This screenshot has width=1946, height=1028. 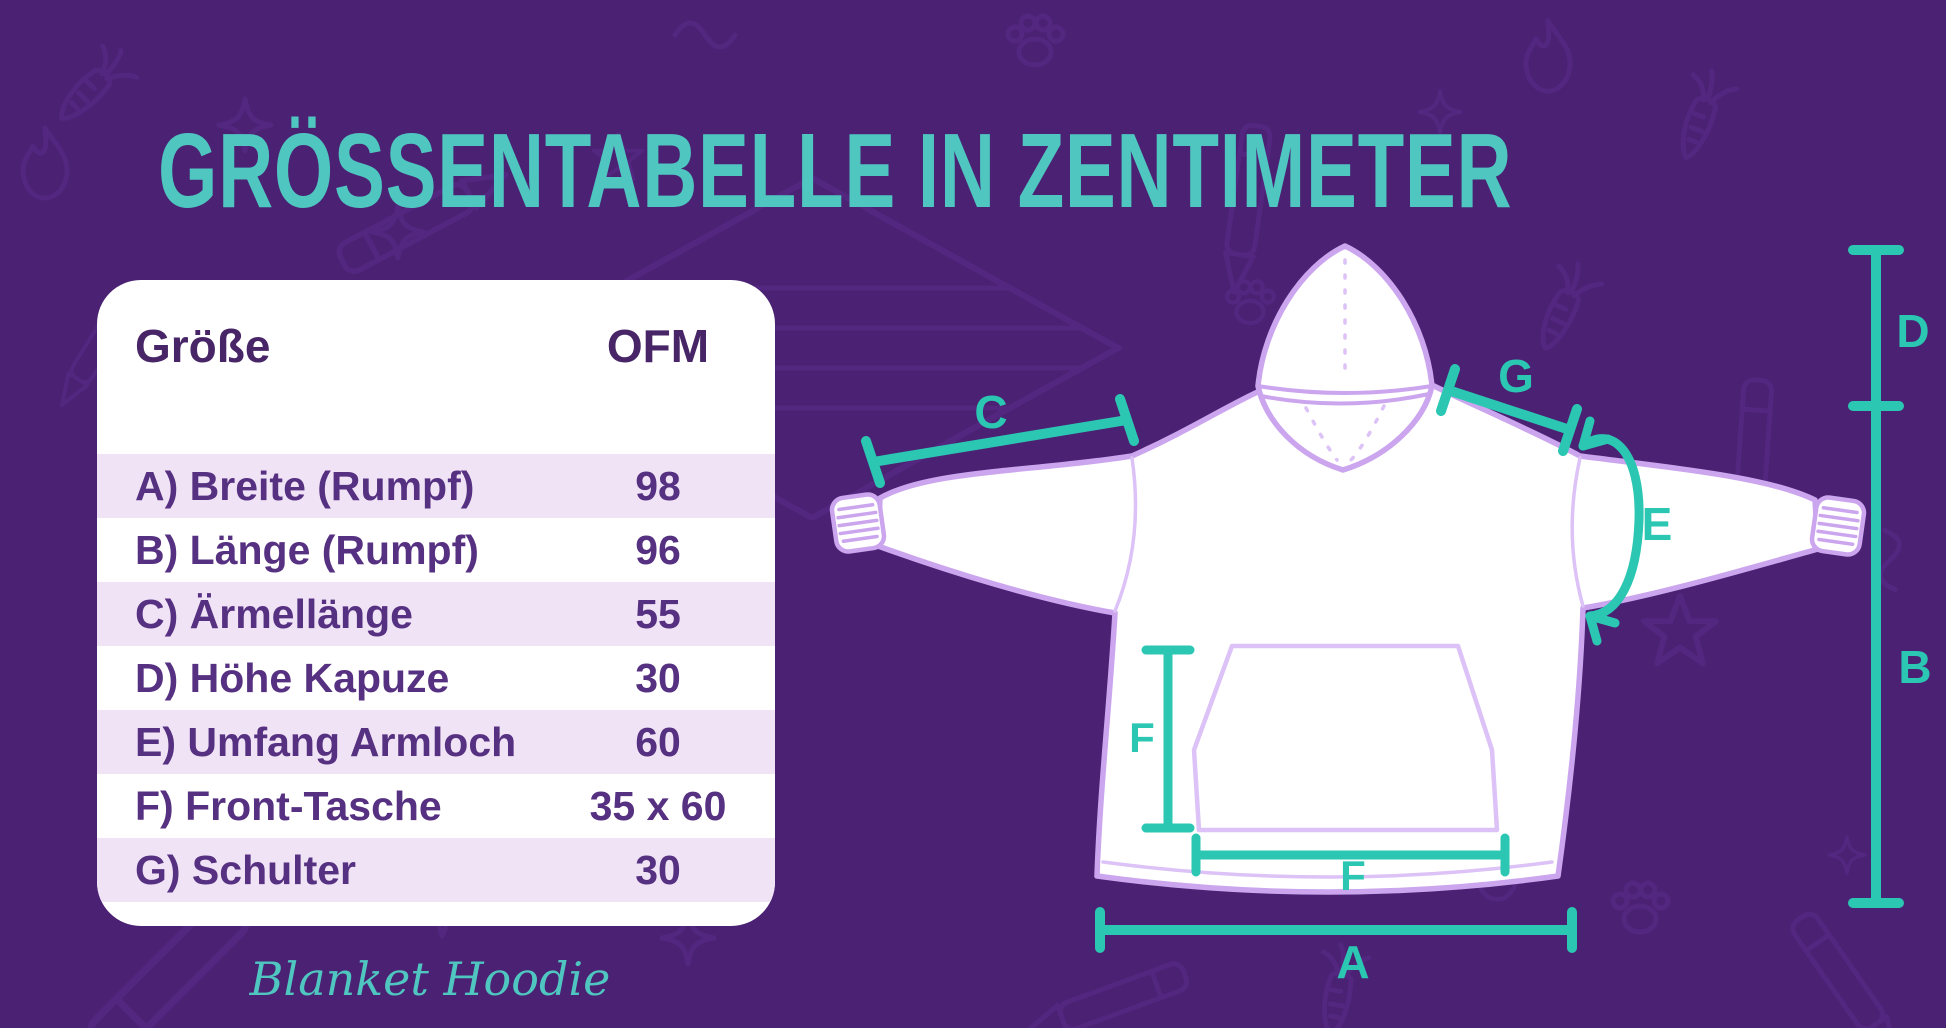 I want to click on front-pocket, so click(x=1345, y=738).